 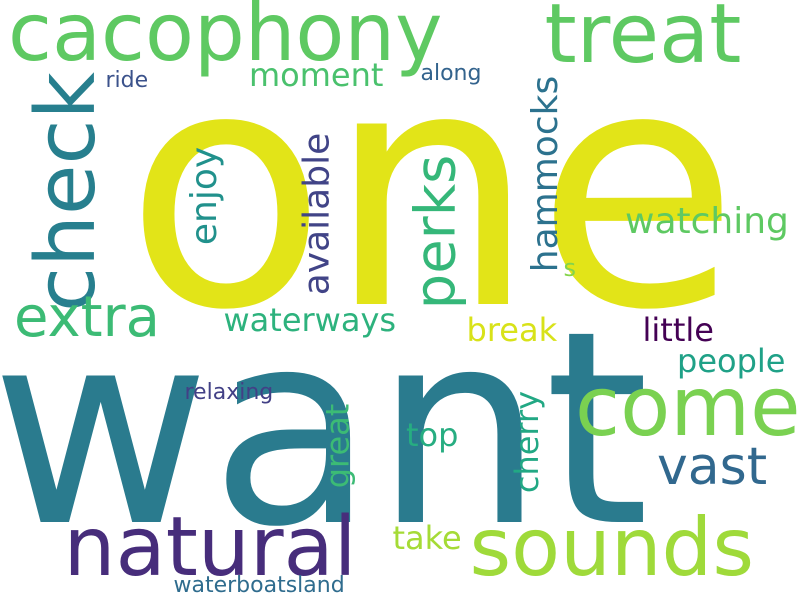 I want to click on word-people: people, so click(x=731, y=361).